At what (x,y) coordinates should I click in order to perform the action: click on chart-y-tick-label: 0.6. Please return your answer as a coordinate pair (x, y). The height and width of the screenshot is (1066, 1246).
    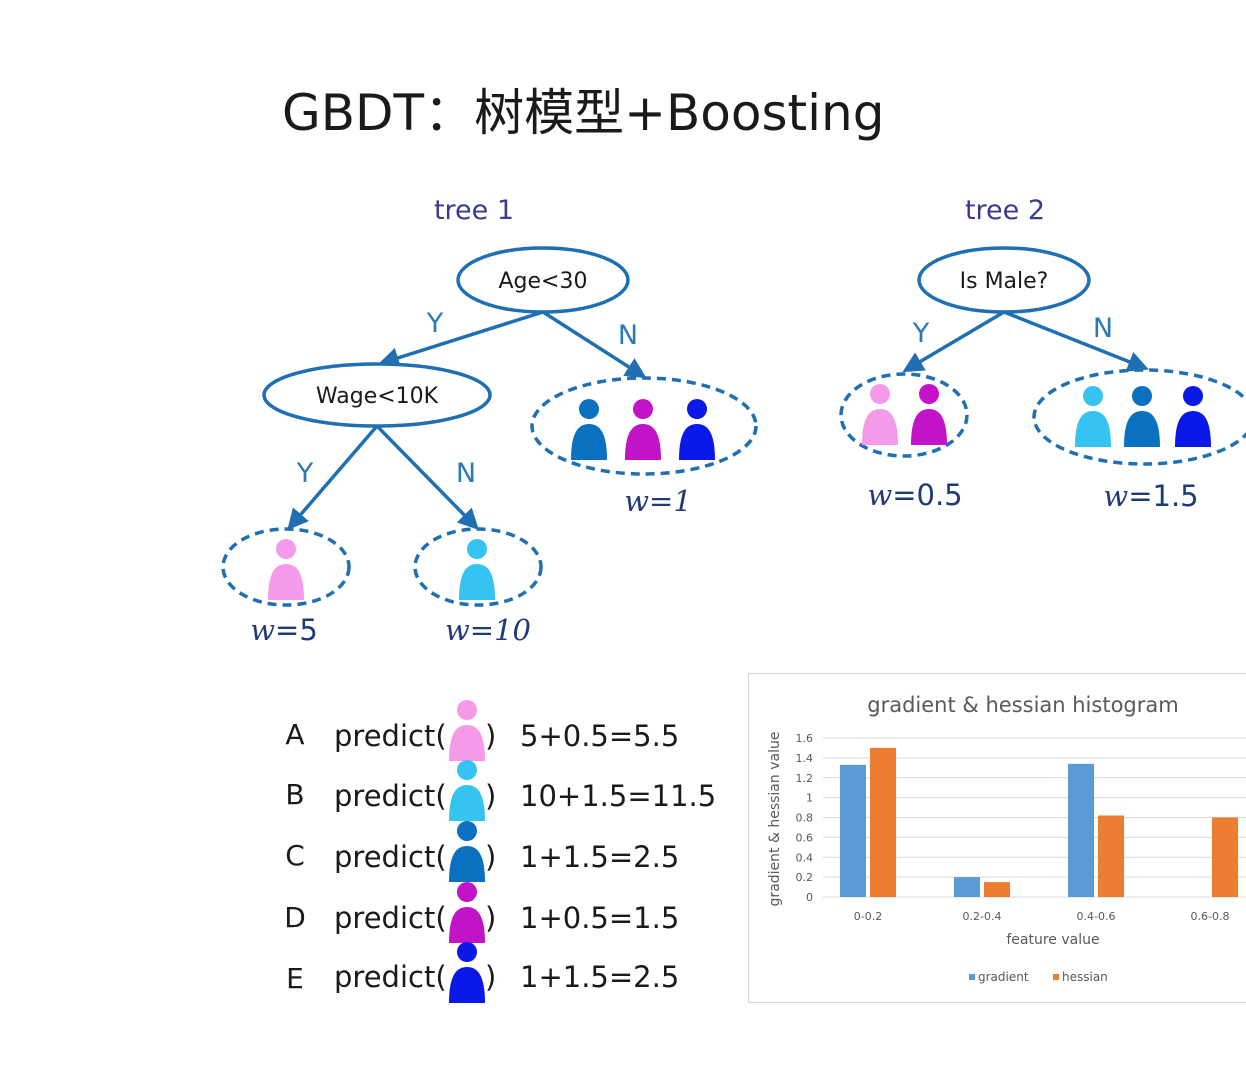
    Looking at the image, I should click on (805, 837).